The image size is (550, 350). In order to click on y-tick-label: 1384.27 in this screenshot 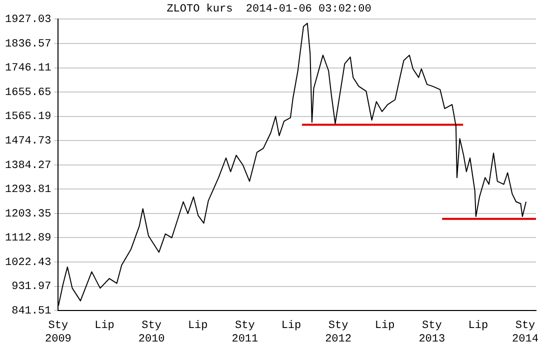, I will do `click(28, 166)`.